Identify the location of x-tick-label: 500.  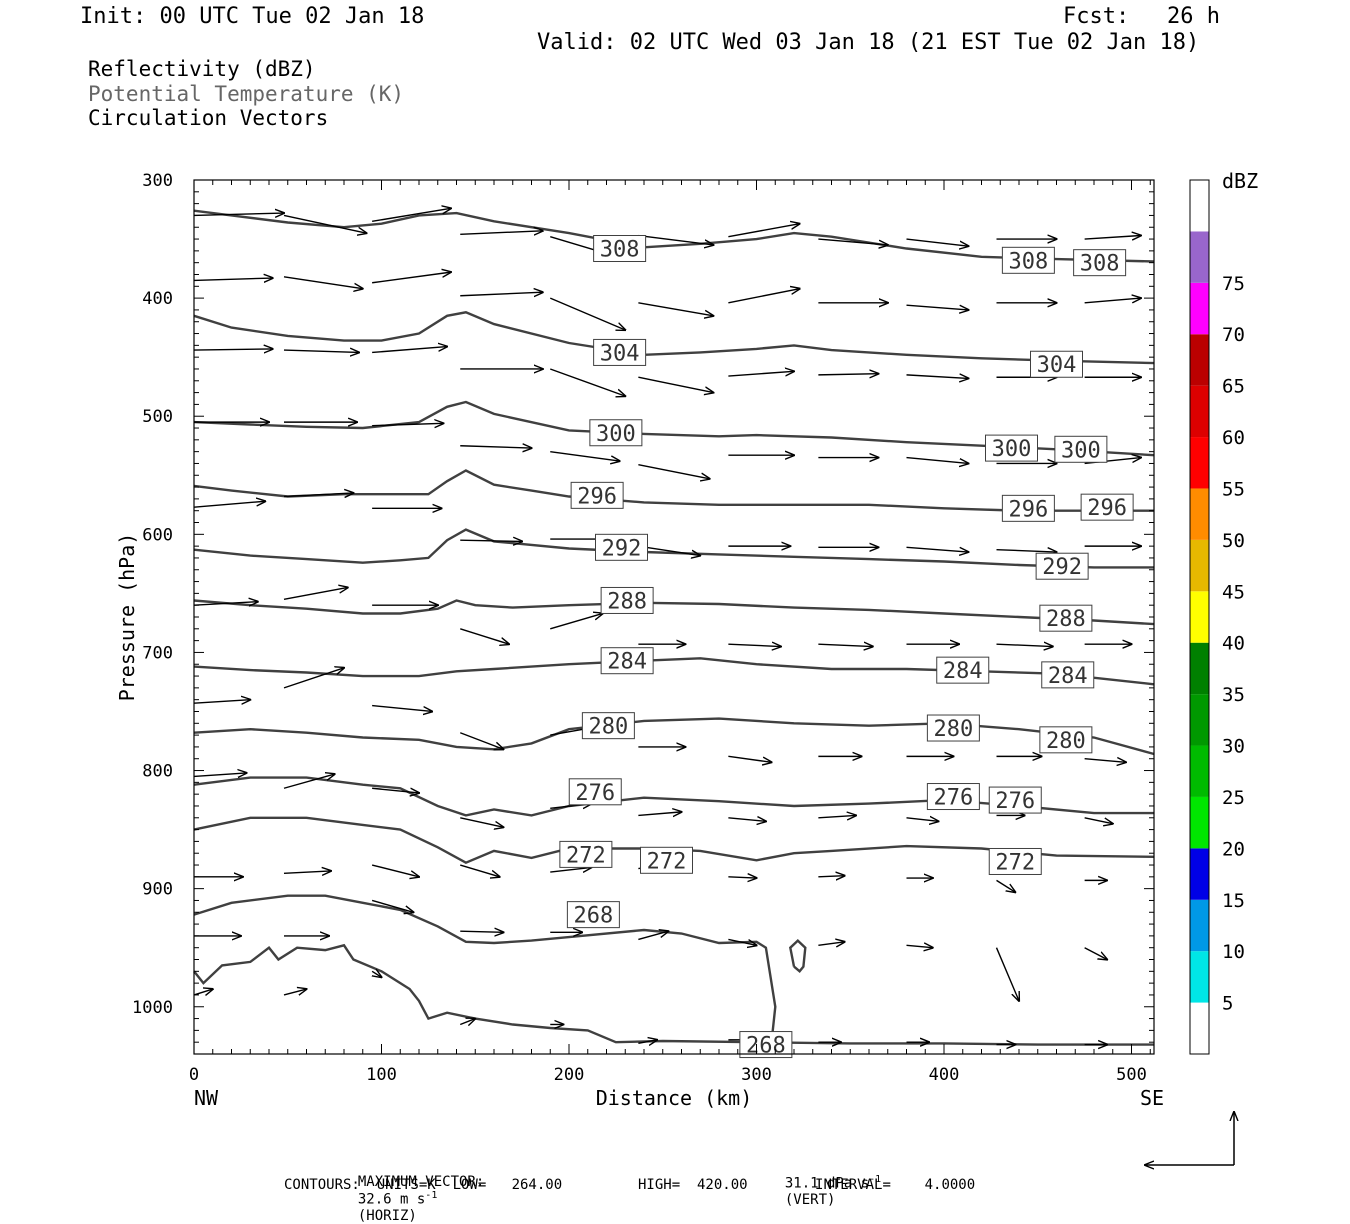
(1131, 1075).